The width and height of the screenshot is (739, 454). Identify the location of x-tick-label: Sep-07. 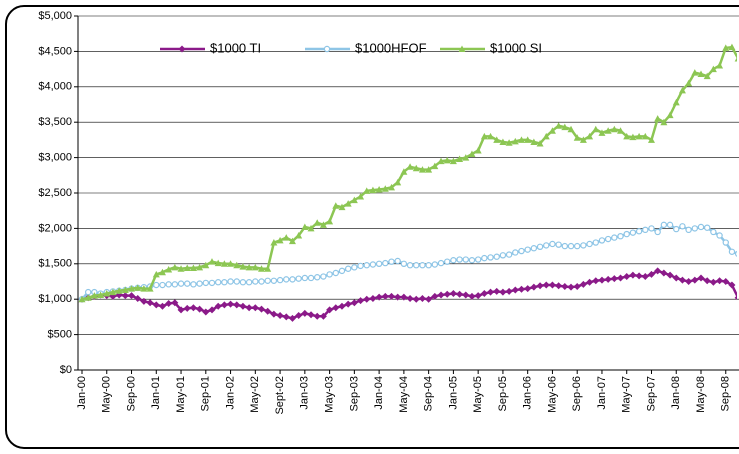
(651, 393).